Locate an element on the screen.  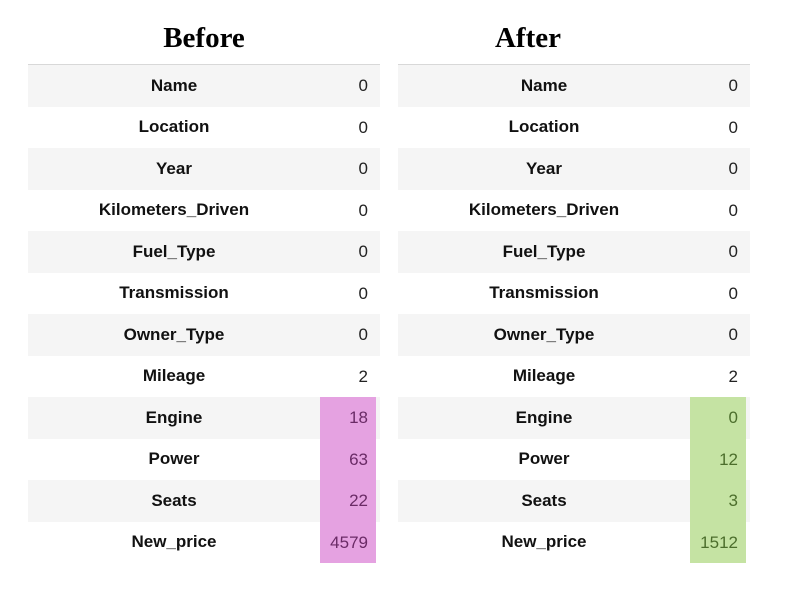
row-value: 3 is located at coordinates (718, 501).